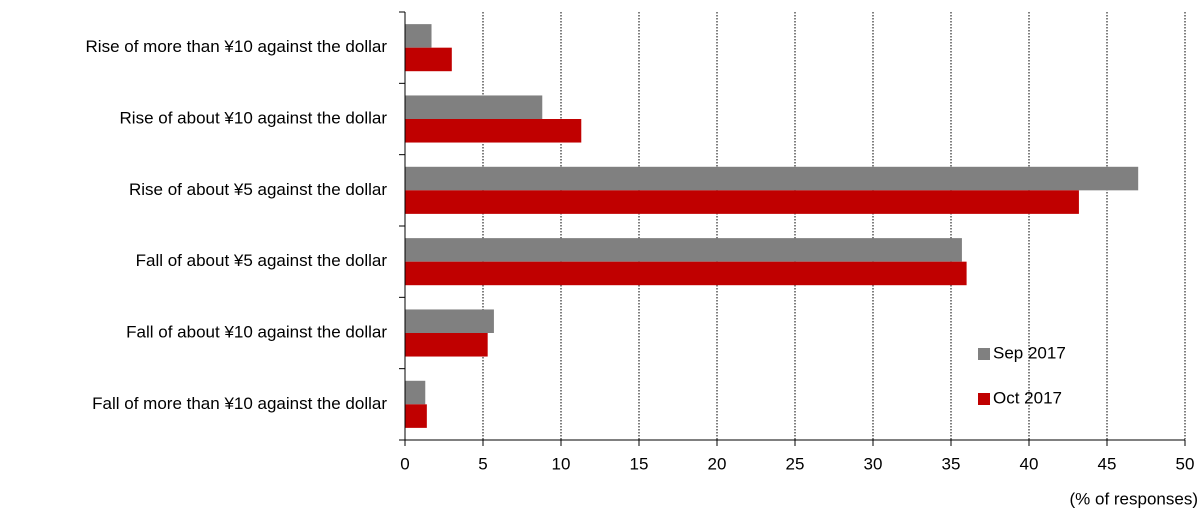 Image resolution: width=1203 pixels, height=517 pixels. Describe the element at coordinates (1029, 352) in the screenshot. I see `legend-label: Sep 2017` at that location.